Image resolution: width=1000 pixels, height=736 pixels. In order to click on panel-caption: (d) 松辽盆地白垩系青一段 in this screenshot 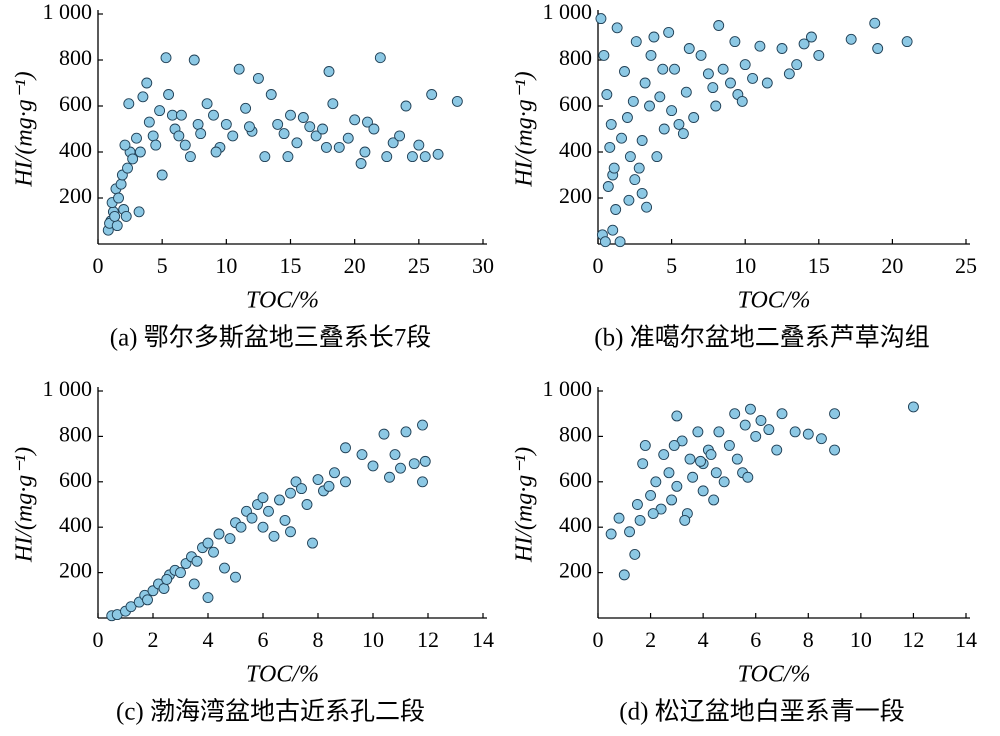, I will do `click(761, 712)`.